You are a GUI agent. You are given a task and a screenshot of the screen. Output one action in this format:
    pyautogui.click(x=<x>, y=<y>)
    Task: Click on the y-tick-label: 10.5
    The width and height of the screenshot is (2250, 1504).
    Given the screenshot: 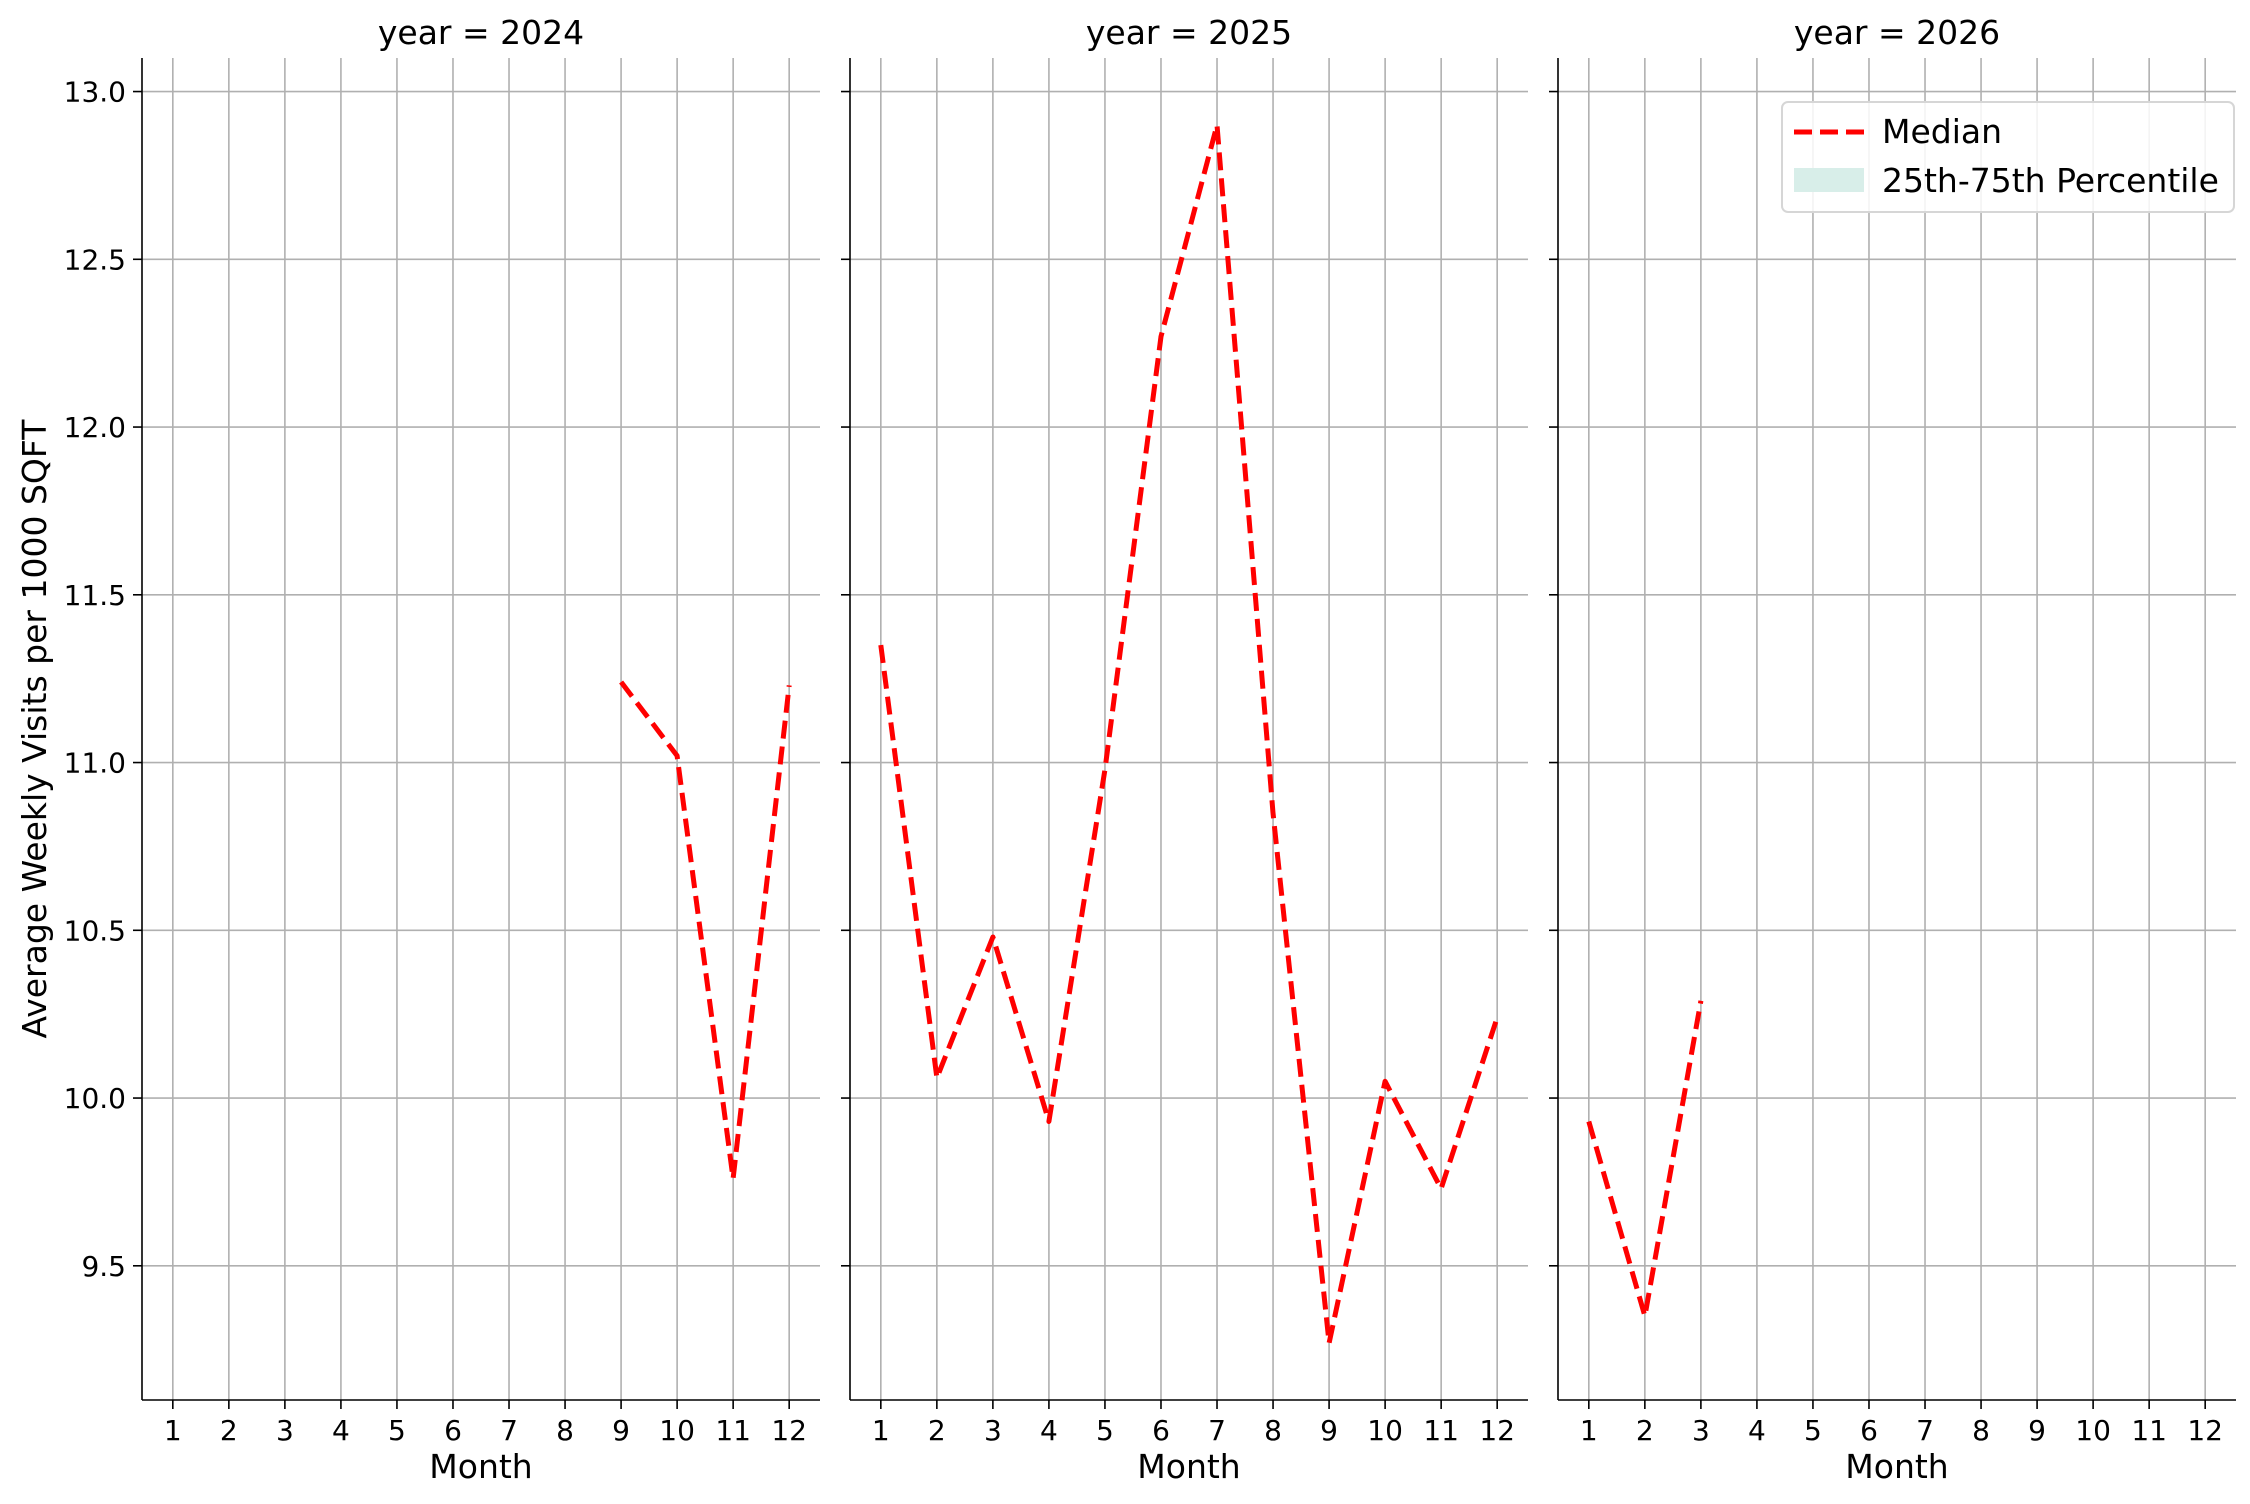 What is the action you would take?
    pyautogui.click(x=95, y=930)
    